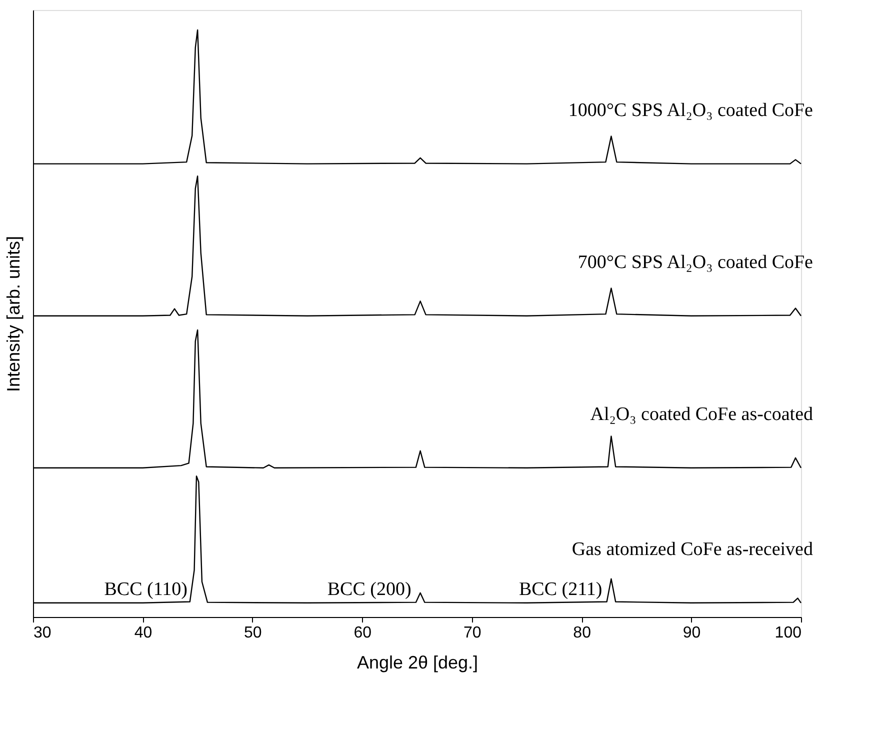 Image resolution: width=893 pixels, height=735 pixels. I want to click on x-tick-label: 60, so click(363, 633).